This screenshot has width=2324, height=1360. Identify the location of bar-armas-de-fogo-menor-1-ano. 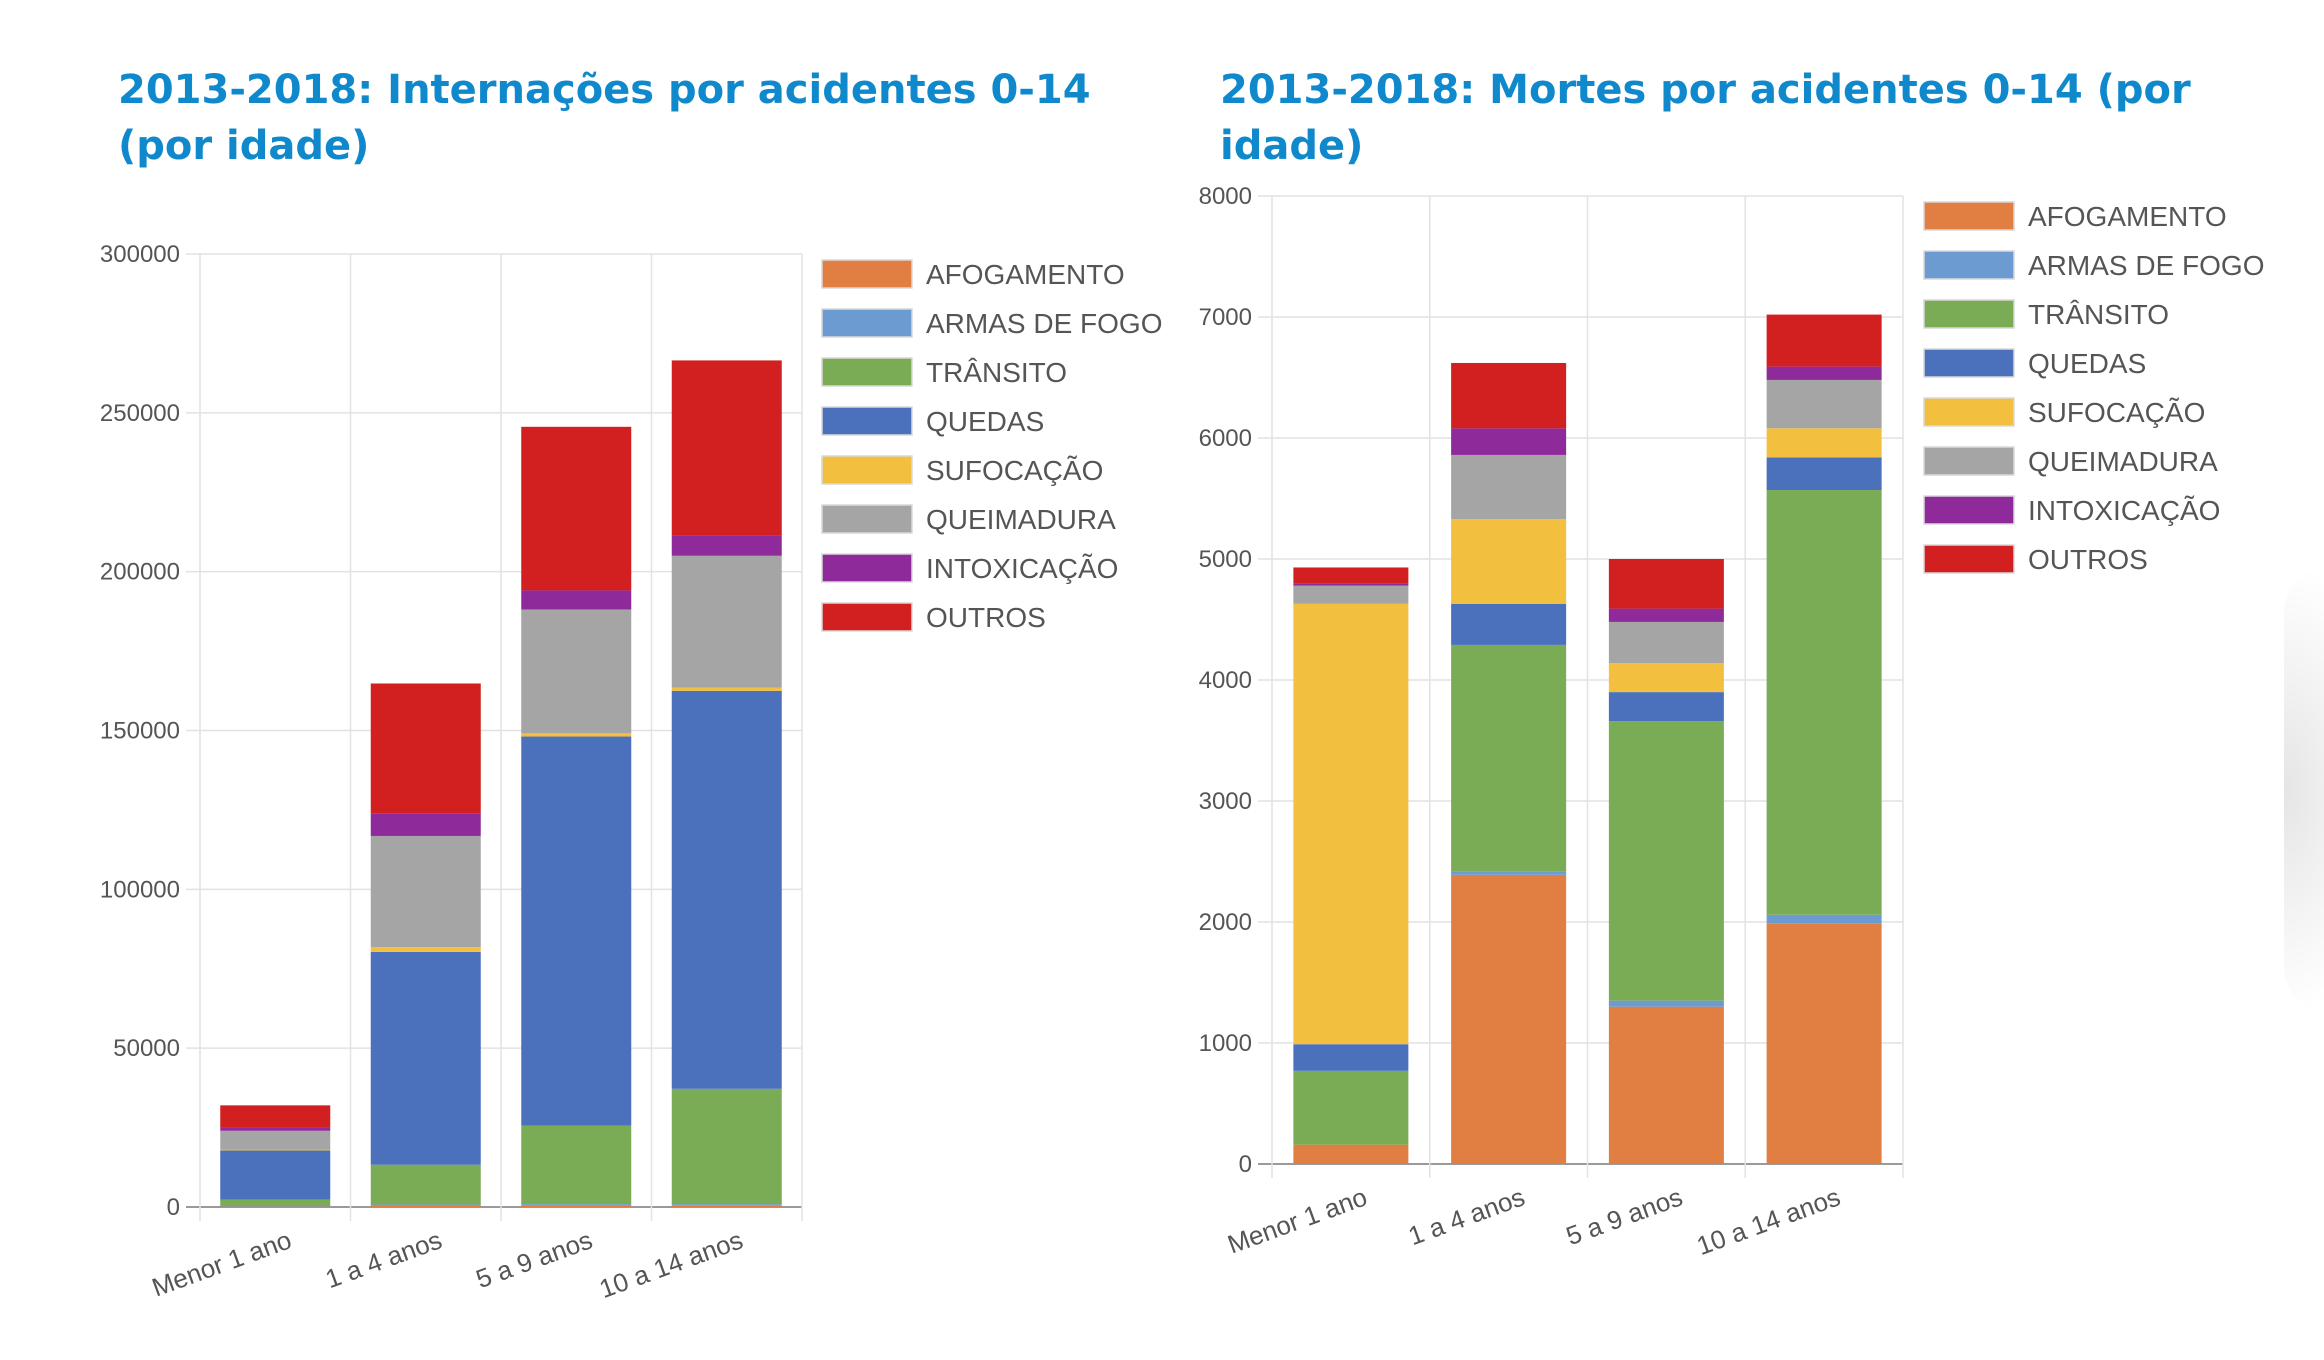
(275, 1206).